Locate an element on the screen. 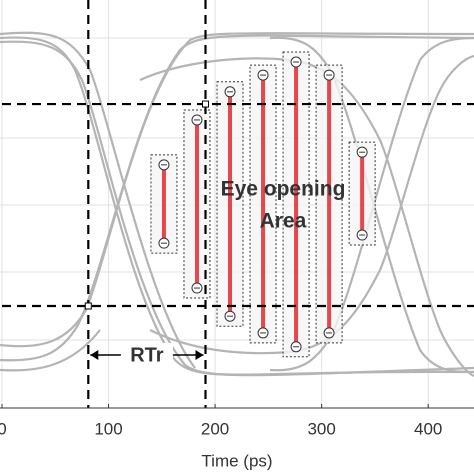 The image size is (474, 474). rise-time-label: RTr is located at coordinates (147, 355).